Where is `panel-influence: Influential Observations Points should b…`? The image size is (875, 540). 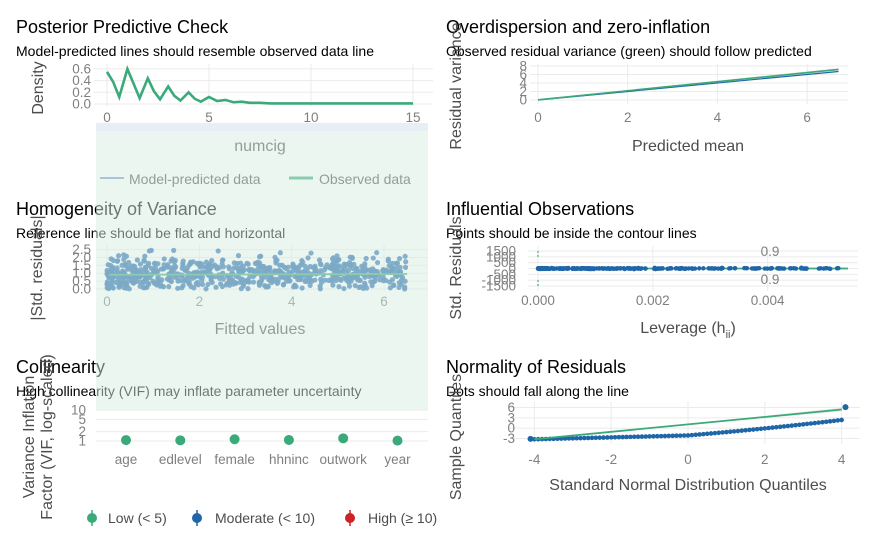
panel-influence: Influential Observations Points should b… is located at coordinates (652, 270).